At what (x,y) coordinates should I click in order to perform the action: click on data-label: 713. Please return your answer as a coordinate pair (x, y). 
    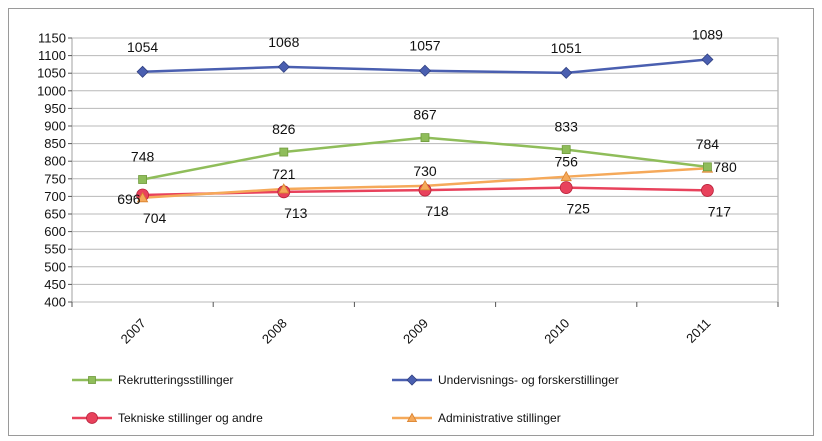
    Looking at the image, I should click on (296, 213).